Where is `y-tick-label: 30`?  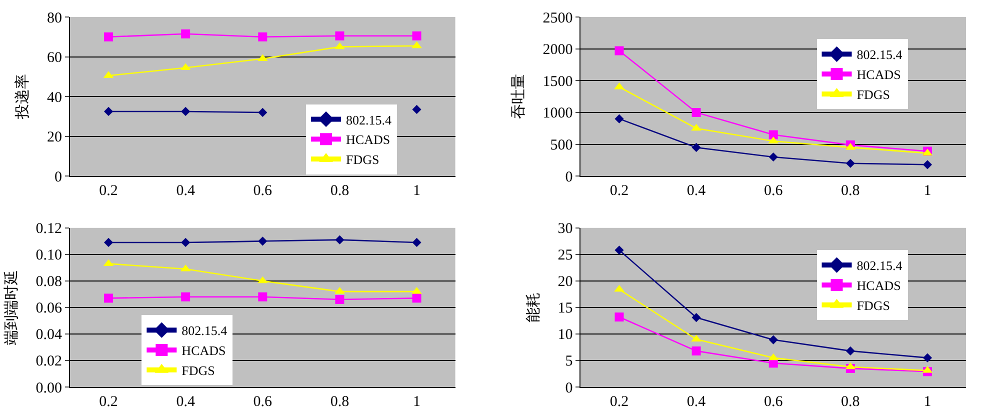
y-tick-label: 30 is located at coordinates (565, 229).